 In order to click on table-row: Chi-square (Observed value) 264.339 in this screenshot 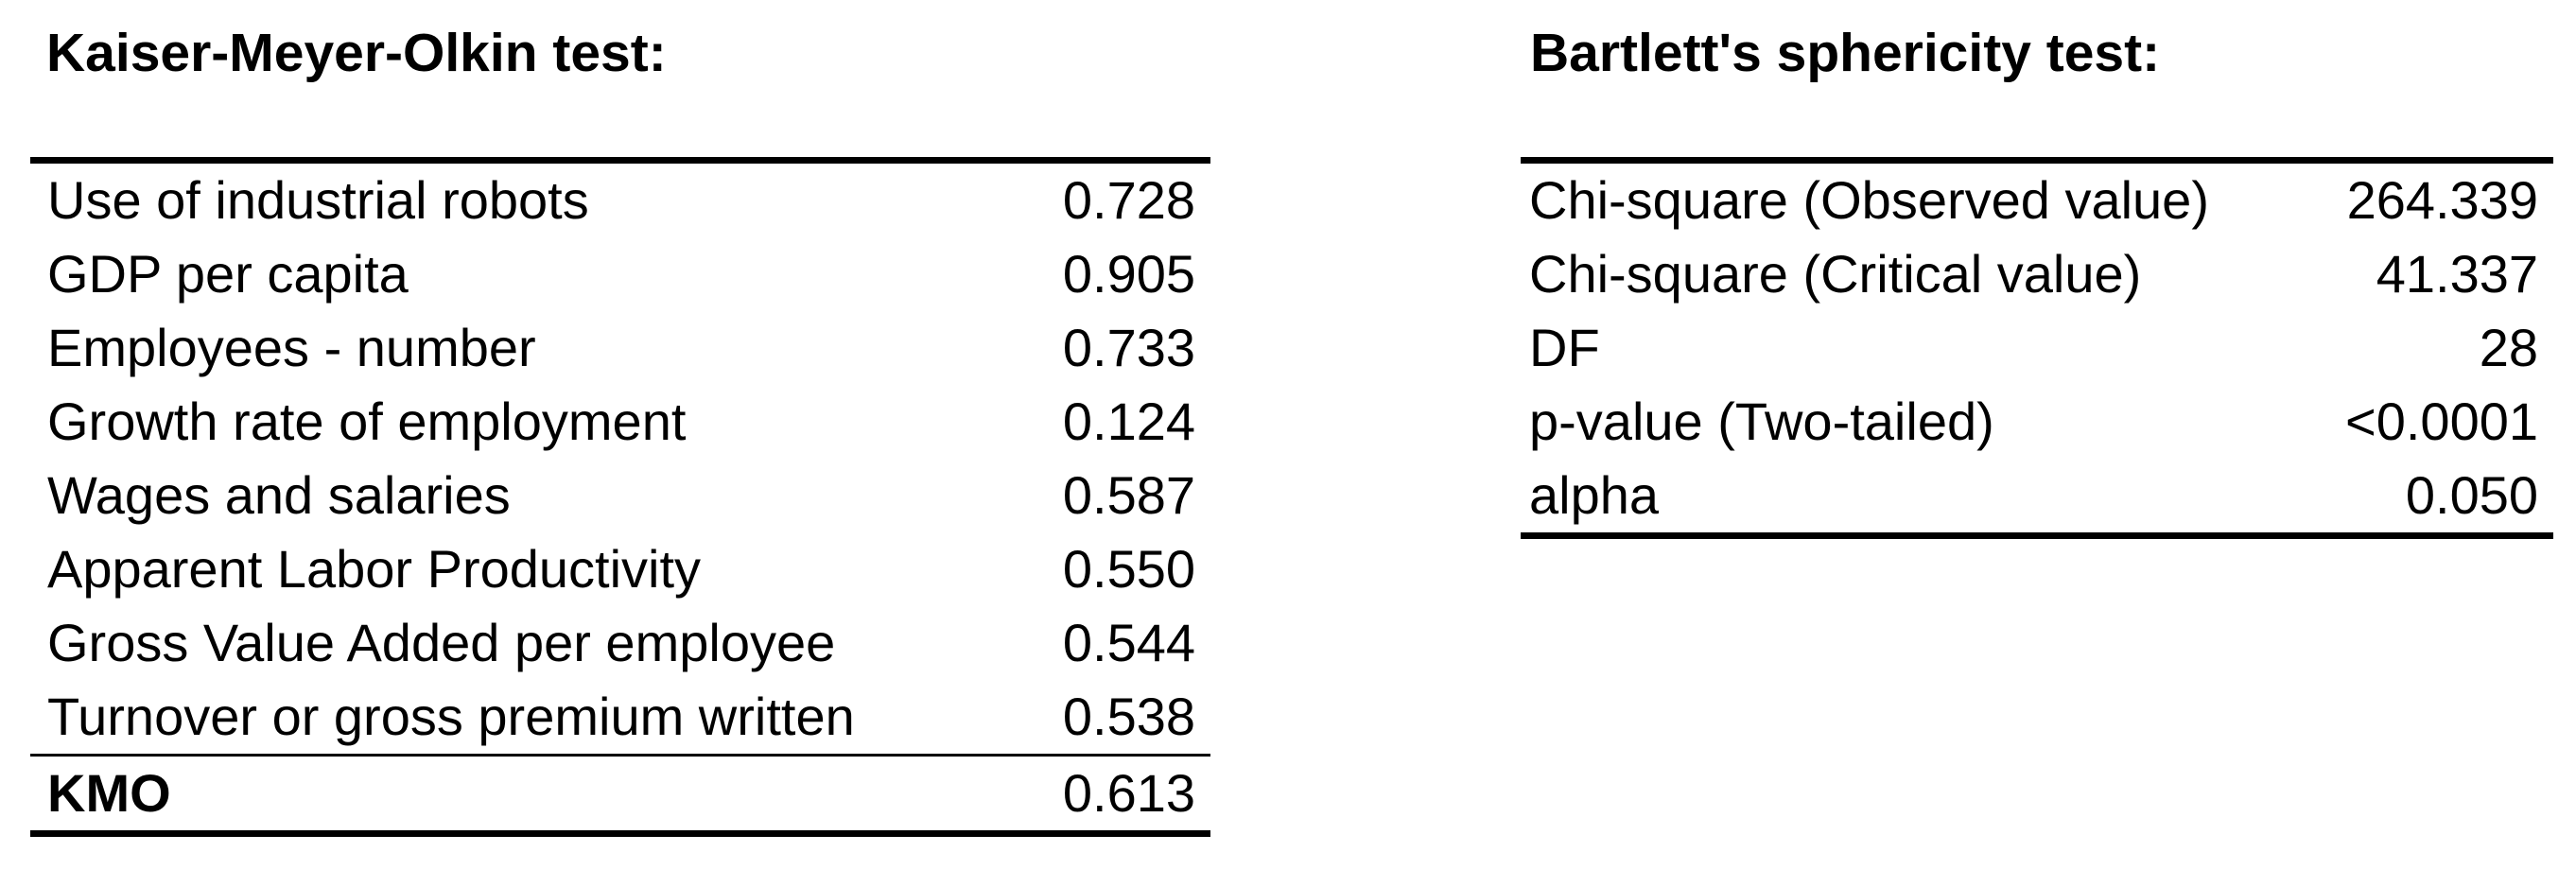, I will do `click(2037, 200)`.